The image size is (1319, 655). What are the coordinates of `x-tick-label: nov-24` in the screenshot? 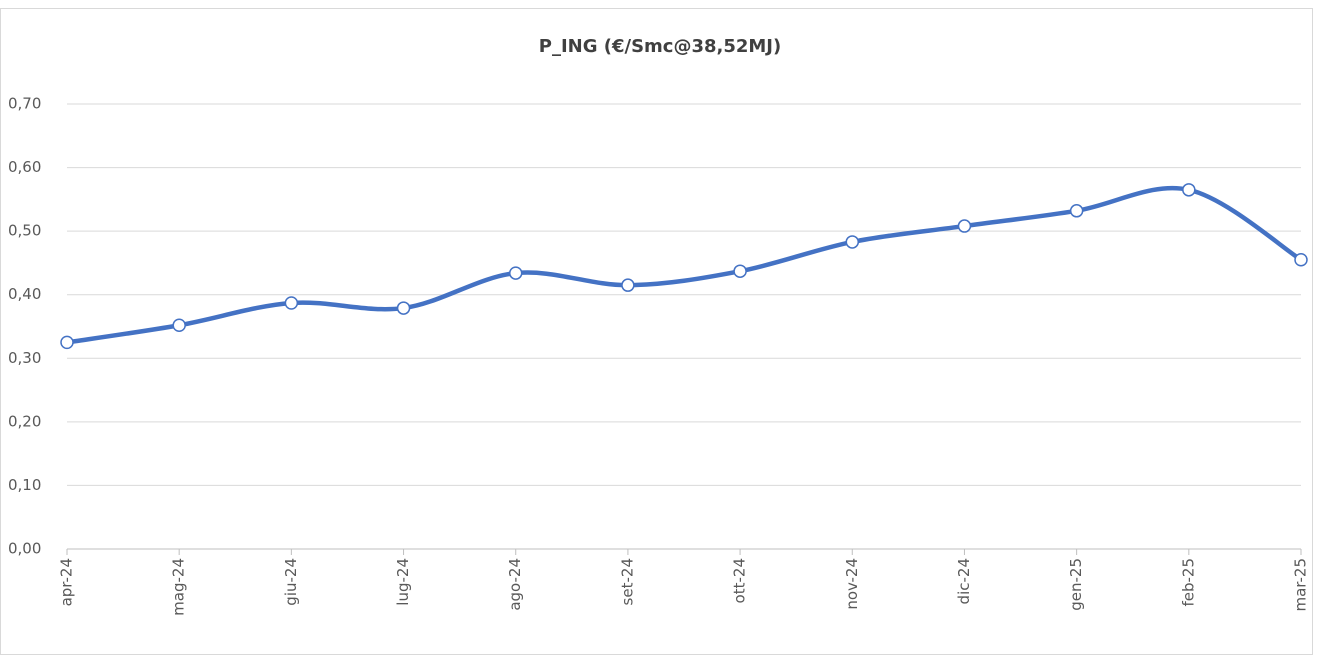 It's located at (852, 584).